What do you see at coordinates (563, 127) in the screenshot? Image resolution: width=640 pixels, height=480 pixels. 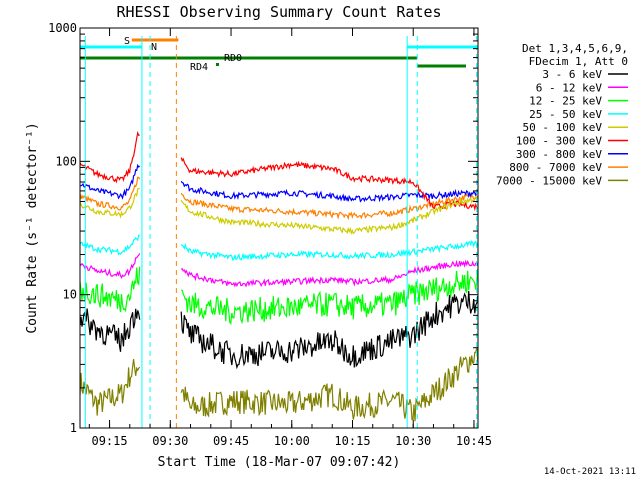 I see `legend-label: 50 - 100 keV` at bounding box center [563, 127].